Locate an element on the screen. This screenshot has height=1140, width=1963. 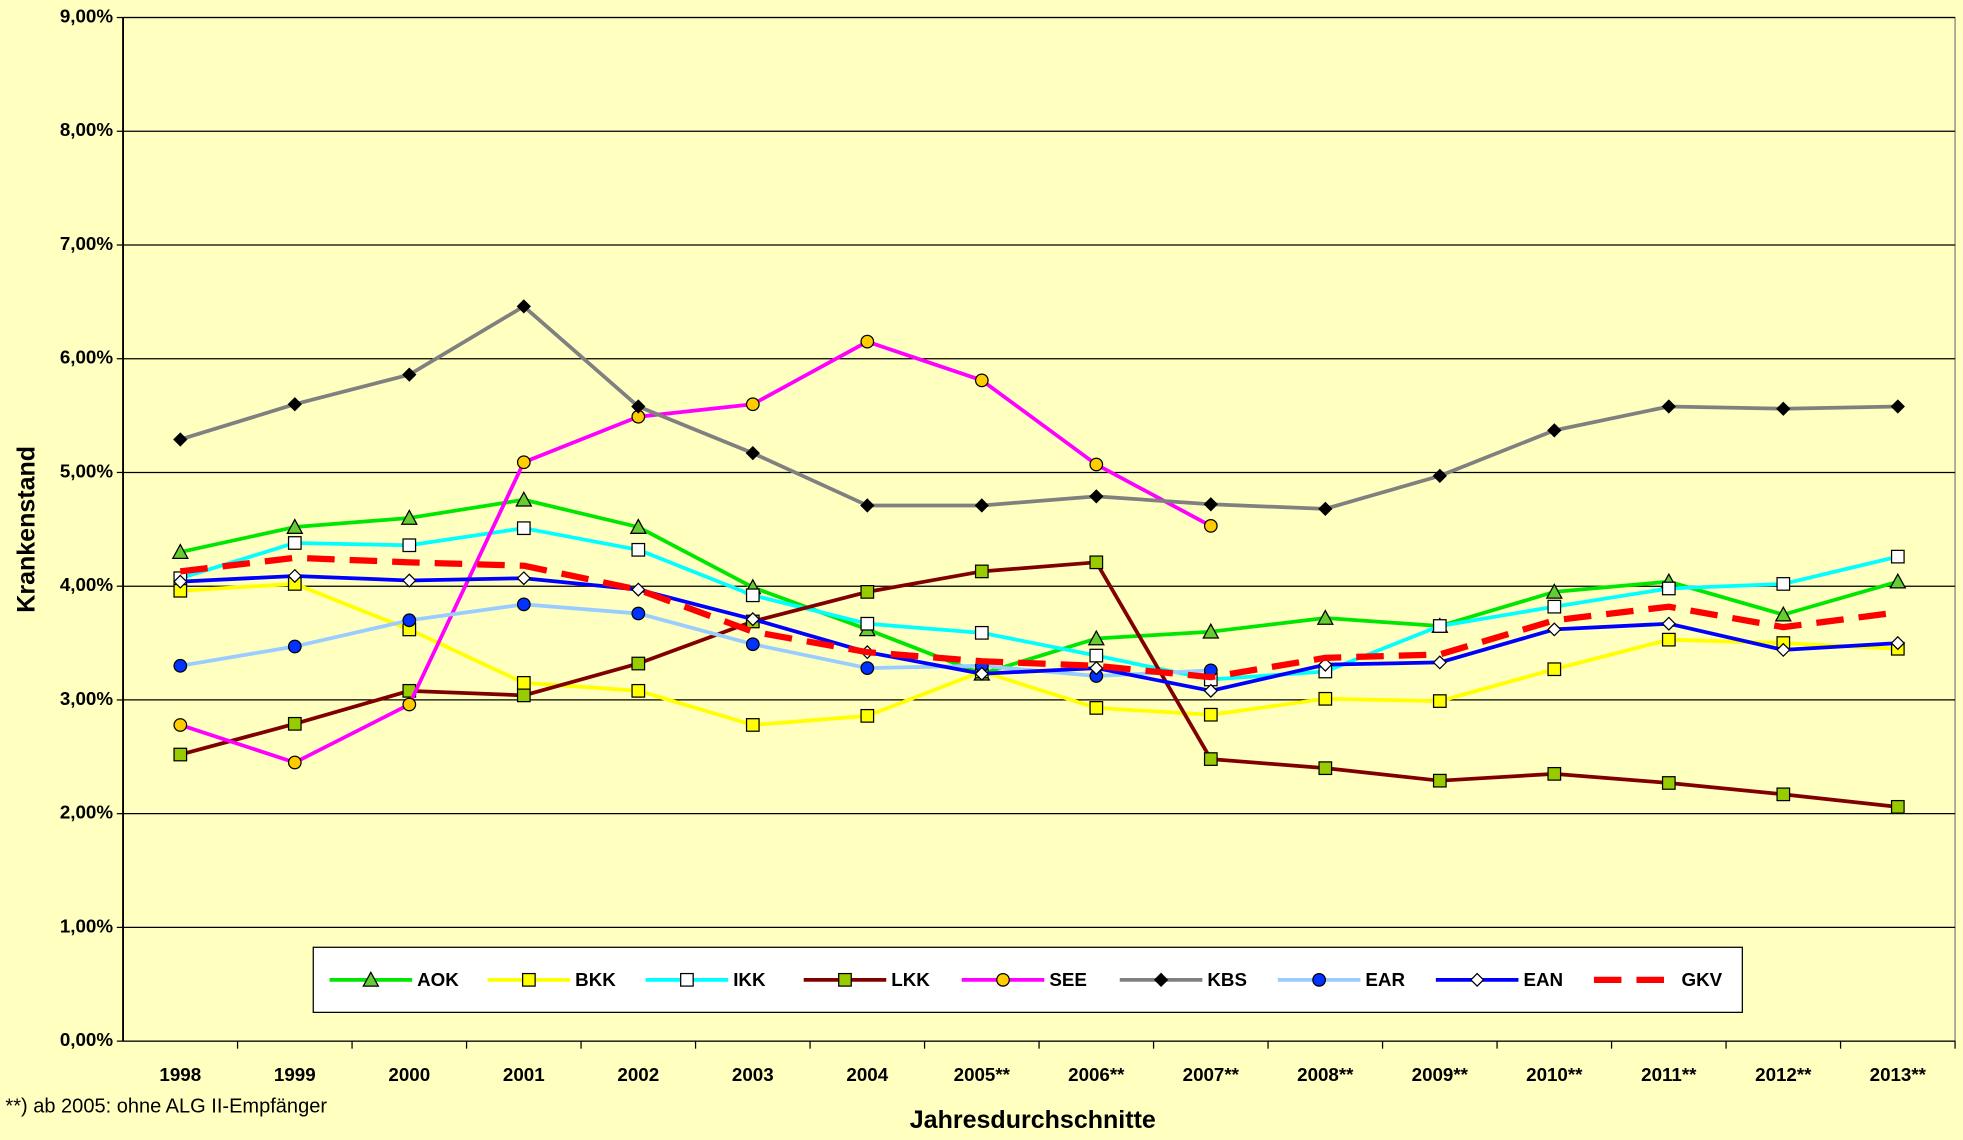
legend-label: BKK is located at coordinates (595, 979).